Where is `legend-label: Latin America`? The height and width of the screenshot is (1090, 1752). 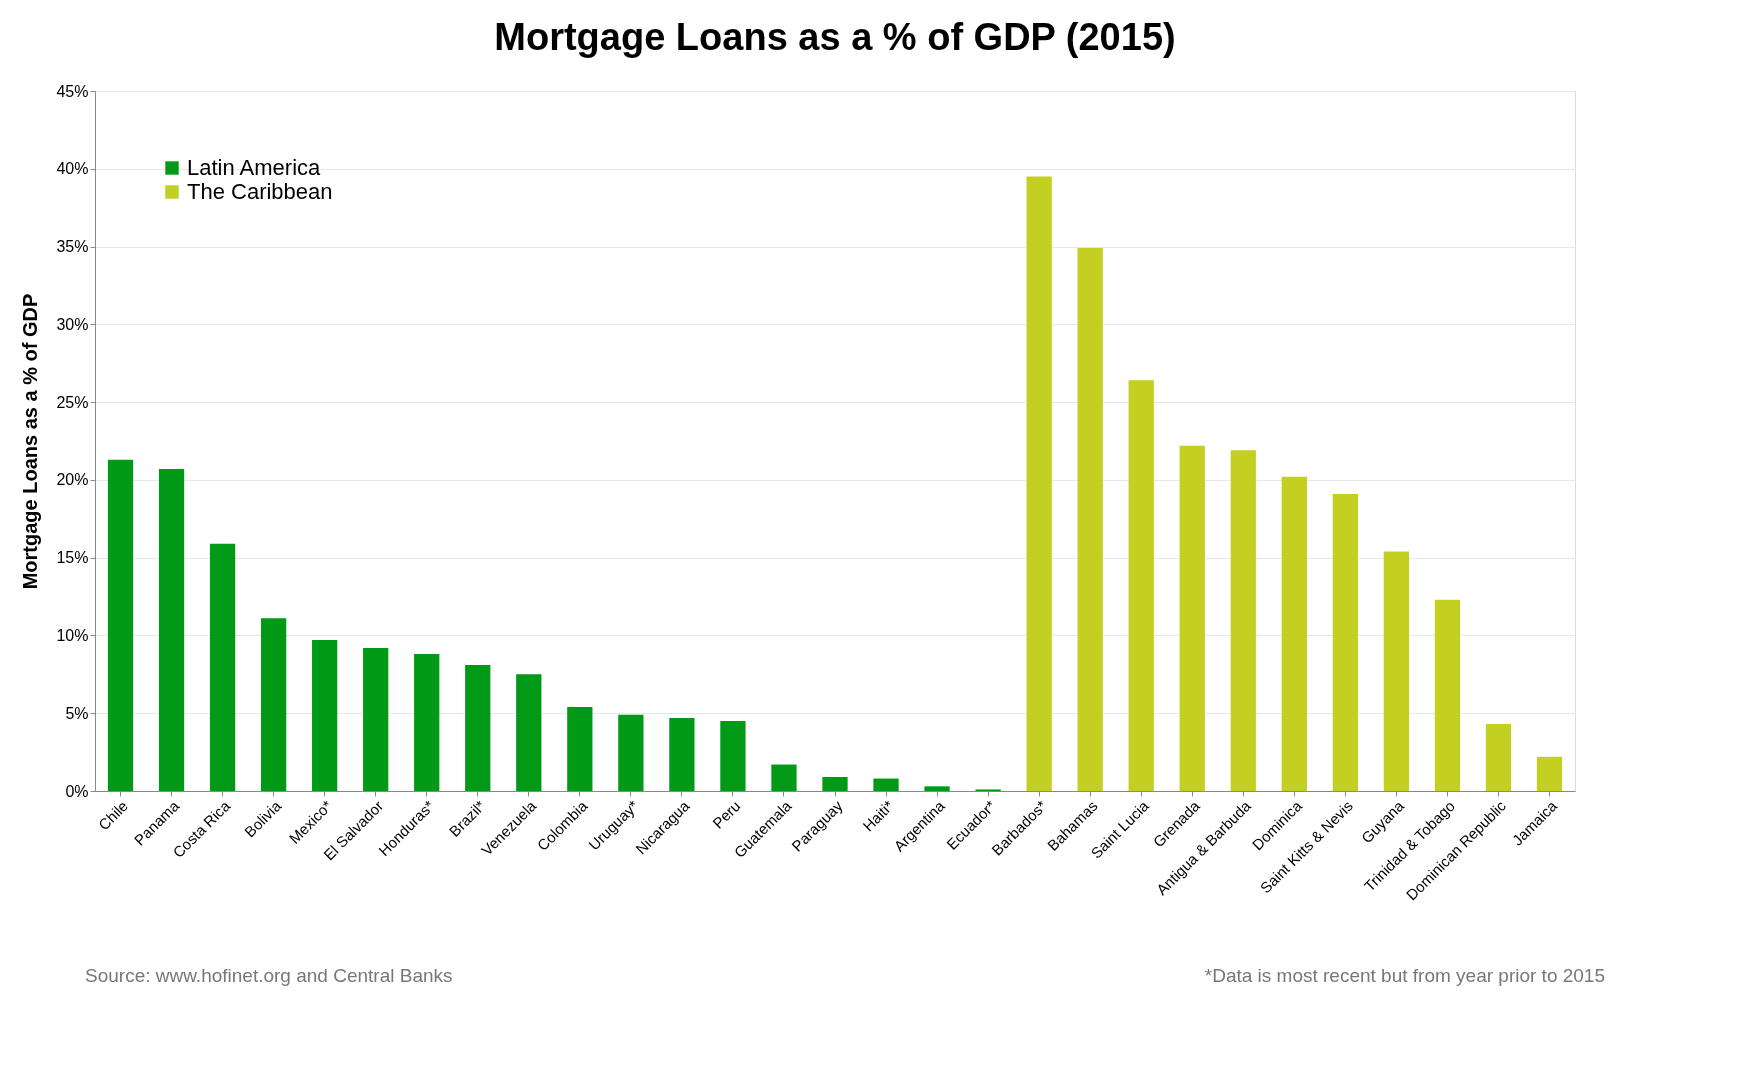 legend-label: Latin America is located at coordinates (254, 167).